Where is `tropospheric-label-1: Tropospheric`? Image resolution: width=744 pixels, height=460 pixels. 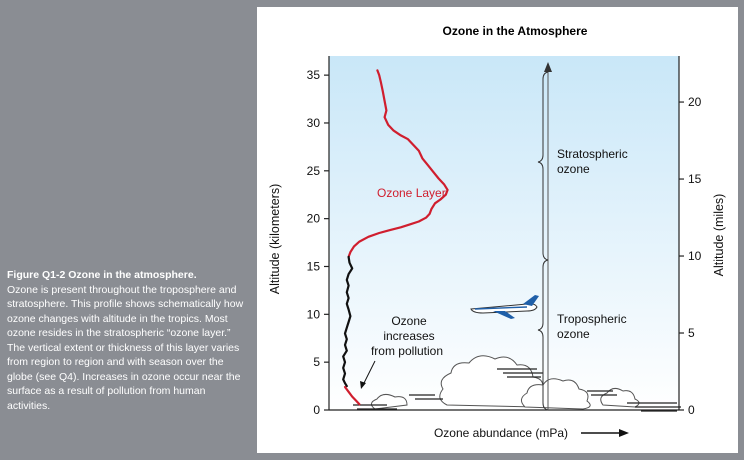 tropospheric-label-1: Tropospheric is located at coordinates (592, 319).